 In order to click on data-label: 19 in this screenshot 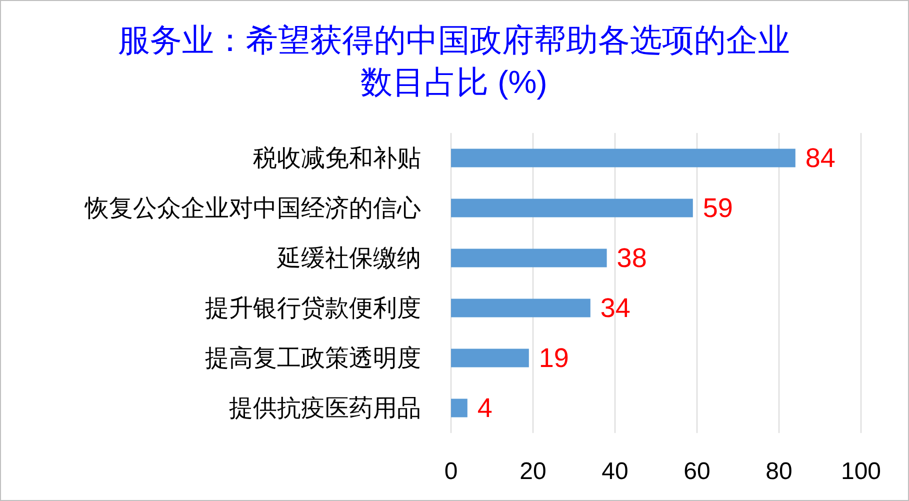, I will do `click(553, 358)`.